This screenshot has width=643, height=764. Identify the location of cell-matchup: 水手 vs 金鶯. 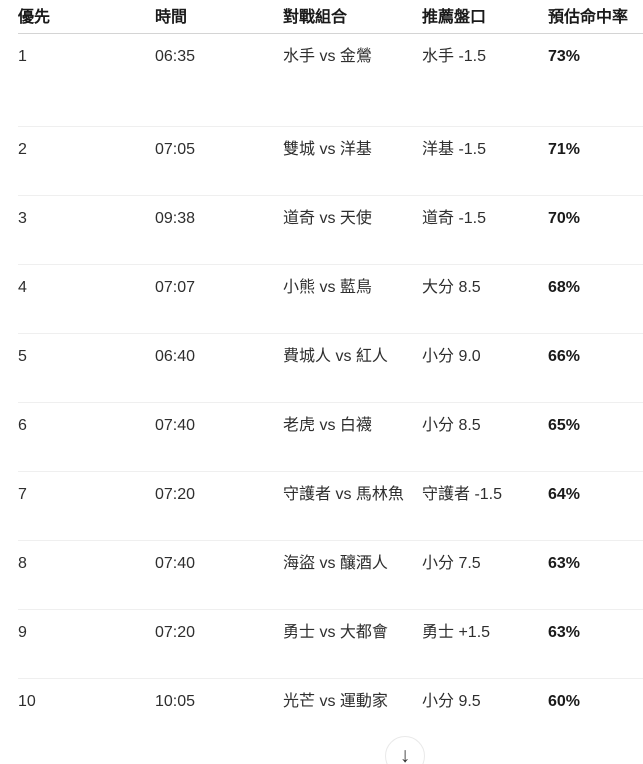
(327, 56).